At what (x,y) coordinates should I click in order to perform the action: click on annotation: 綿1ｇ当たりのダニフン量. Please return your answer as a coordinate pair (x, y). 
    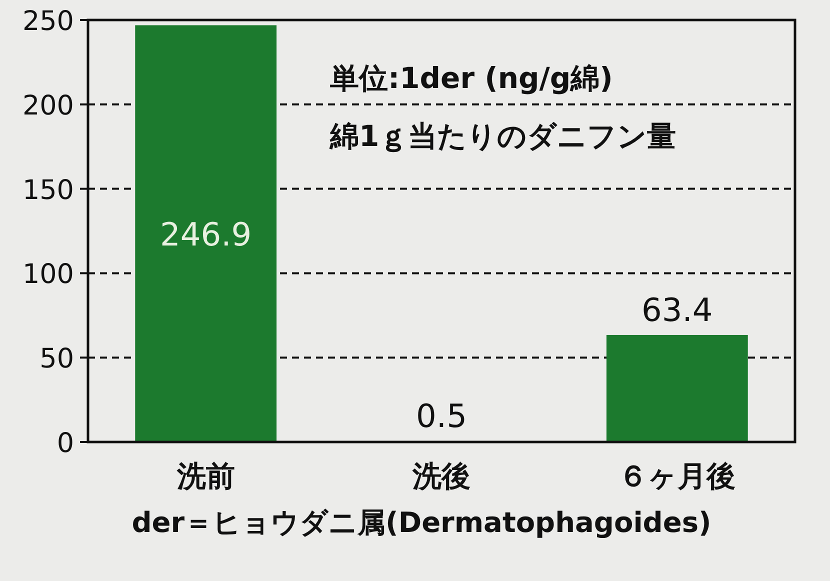
    Looking at the image, I should click on (502, 136).